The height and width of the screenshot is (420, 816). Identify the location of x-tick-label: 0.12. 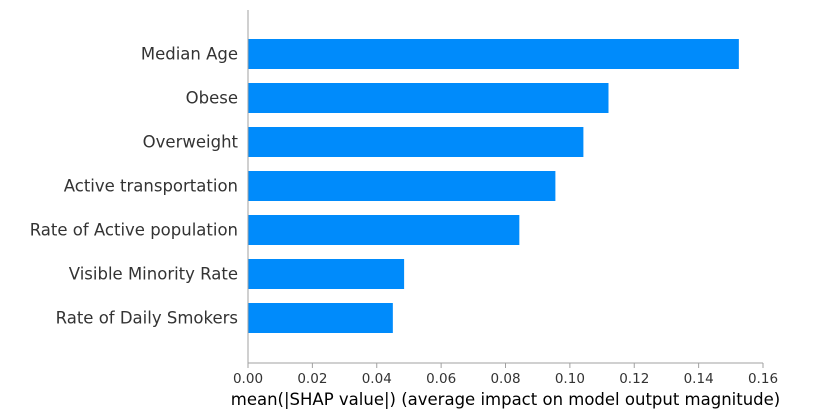
(634, 379).